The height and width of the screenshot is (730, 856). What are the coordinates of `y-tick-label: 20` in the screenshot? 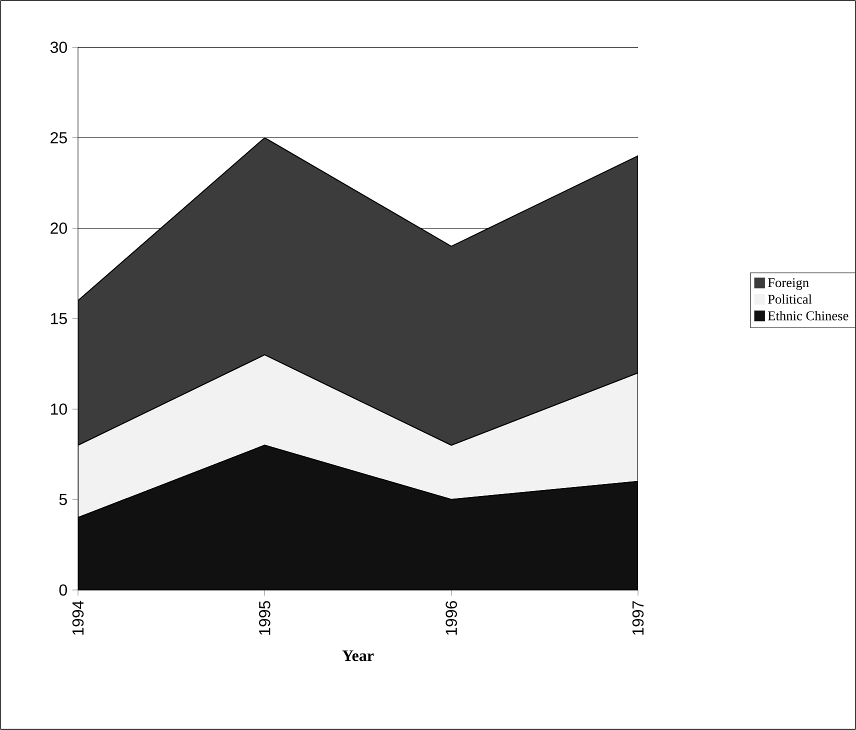 It's located at (58, 228).